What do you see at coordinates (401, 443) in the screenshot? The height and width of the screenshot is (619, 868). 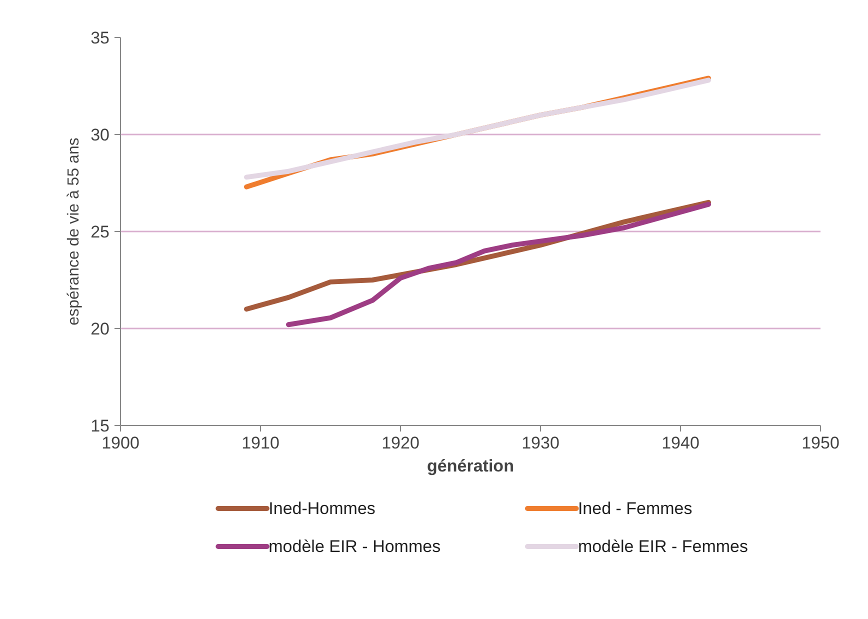 I see `x-tick-label: 1920` at bounding box center [401, 443].